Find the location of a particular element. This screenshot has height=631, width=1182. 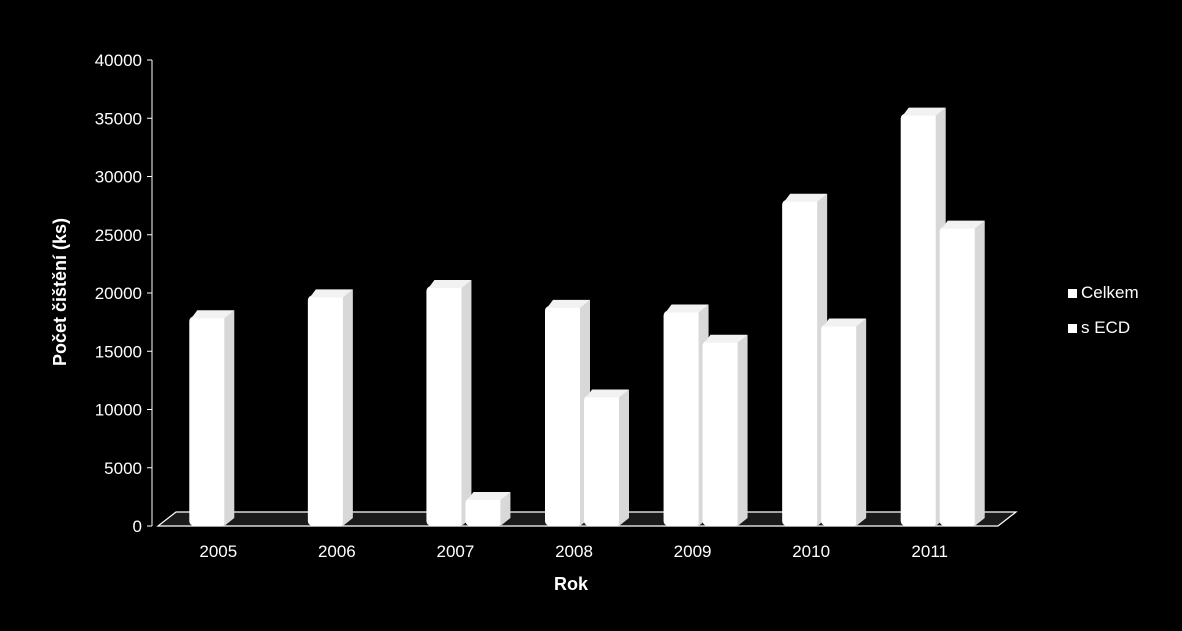

legend-label: Celkem is located at coordinates (1110, 292).